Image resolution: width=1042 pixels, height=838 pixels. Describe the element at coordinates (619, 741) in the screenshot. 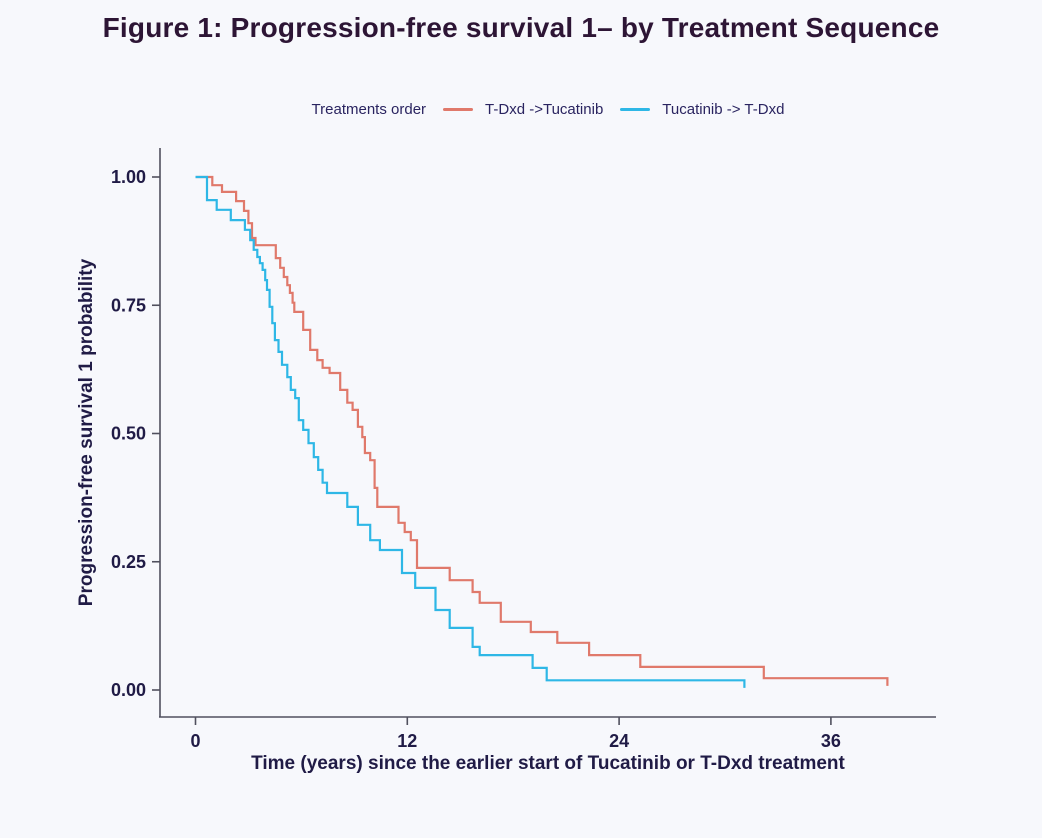

I see `x-tick-label: 24` at that location.